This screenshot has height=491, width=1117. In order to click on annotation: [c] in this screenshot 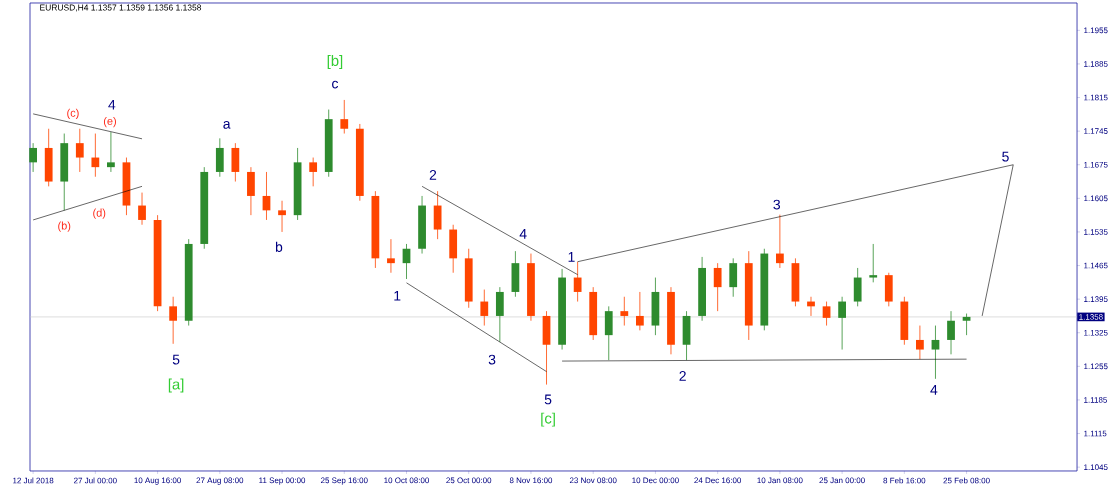, I will do `click(548, 419)`.